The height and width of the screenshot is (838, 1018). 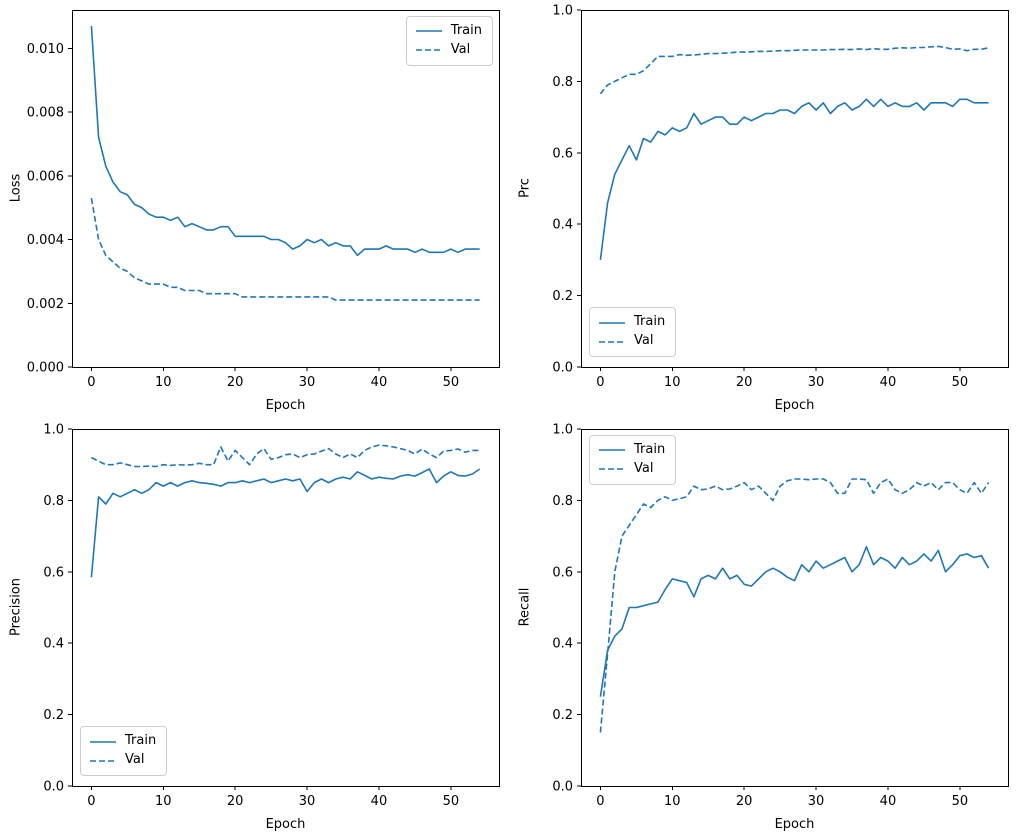 I want to click on precision-legend: Train Val, so click(x=124, y=751).